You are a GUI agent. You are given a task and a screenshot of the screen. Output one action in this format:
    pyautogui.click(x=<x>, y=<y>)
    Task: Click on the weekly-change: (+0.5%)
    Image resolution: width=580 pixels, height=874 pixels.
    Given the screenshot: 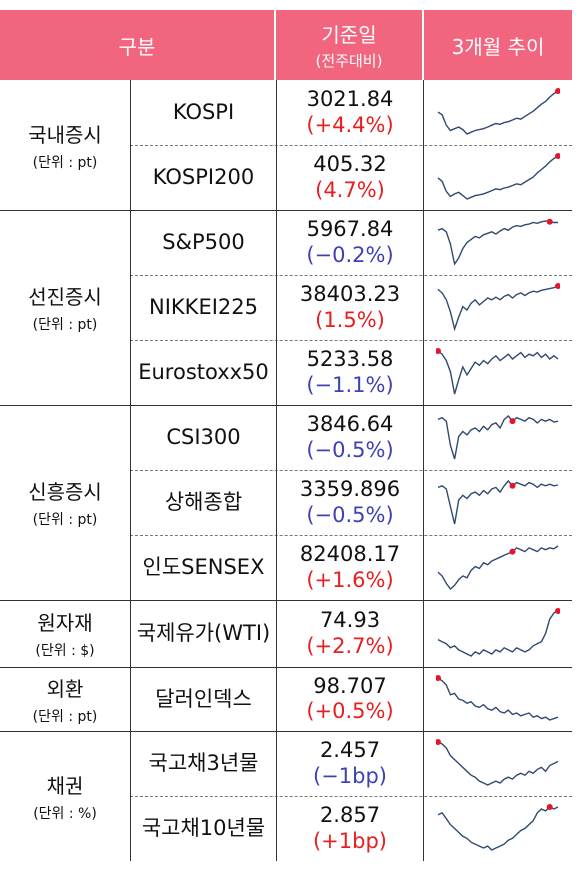 What is the action you would take?
    pyautogui.click(x=350, y=711)
    